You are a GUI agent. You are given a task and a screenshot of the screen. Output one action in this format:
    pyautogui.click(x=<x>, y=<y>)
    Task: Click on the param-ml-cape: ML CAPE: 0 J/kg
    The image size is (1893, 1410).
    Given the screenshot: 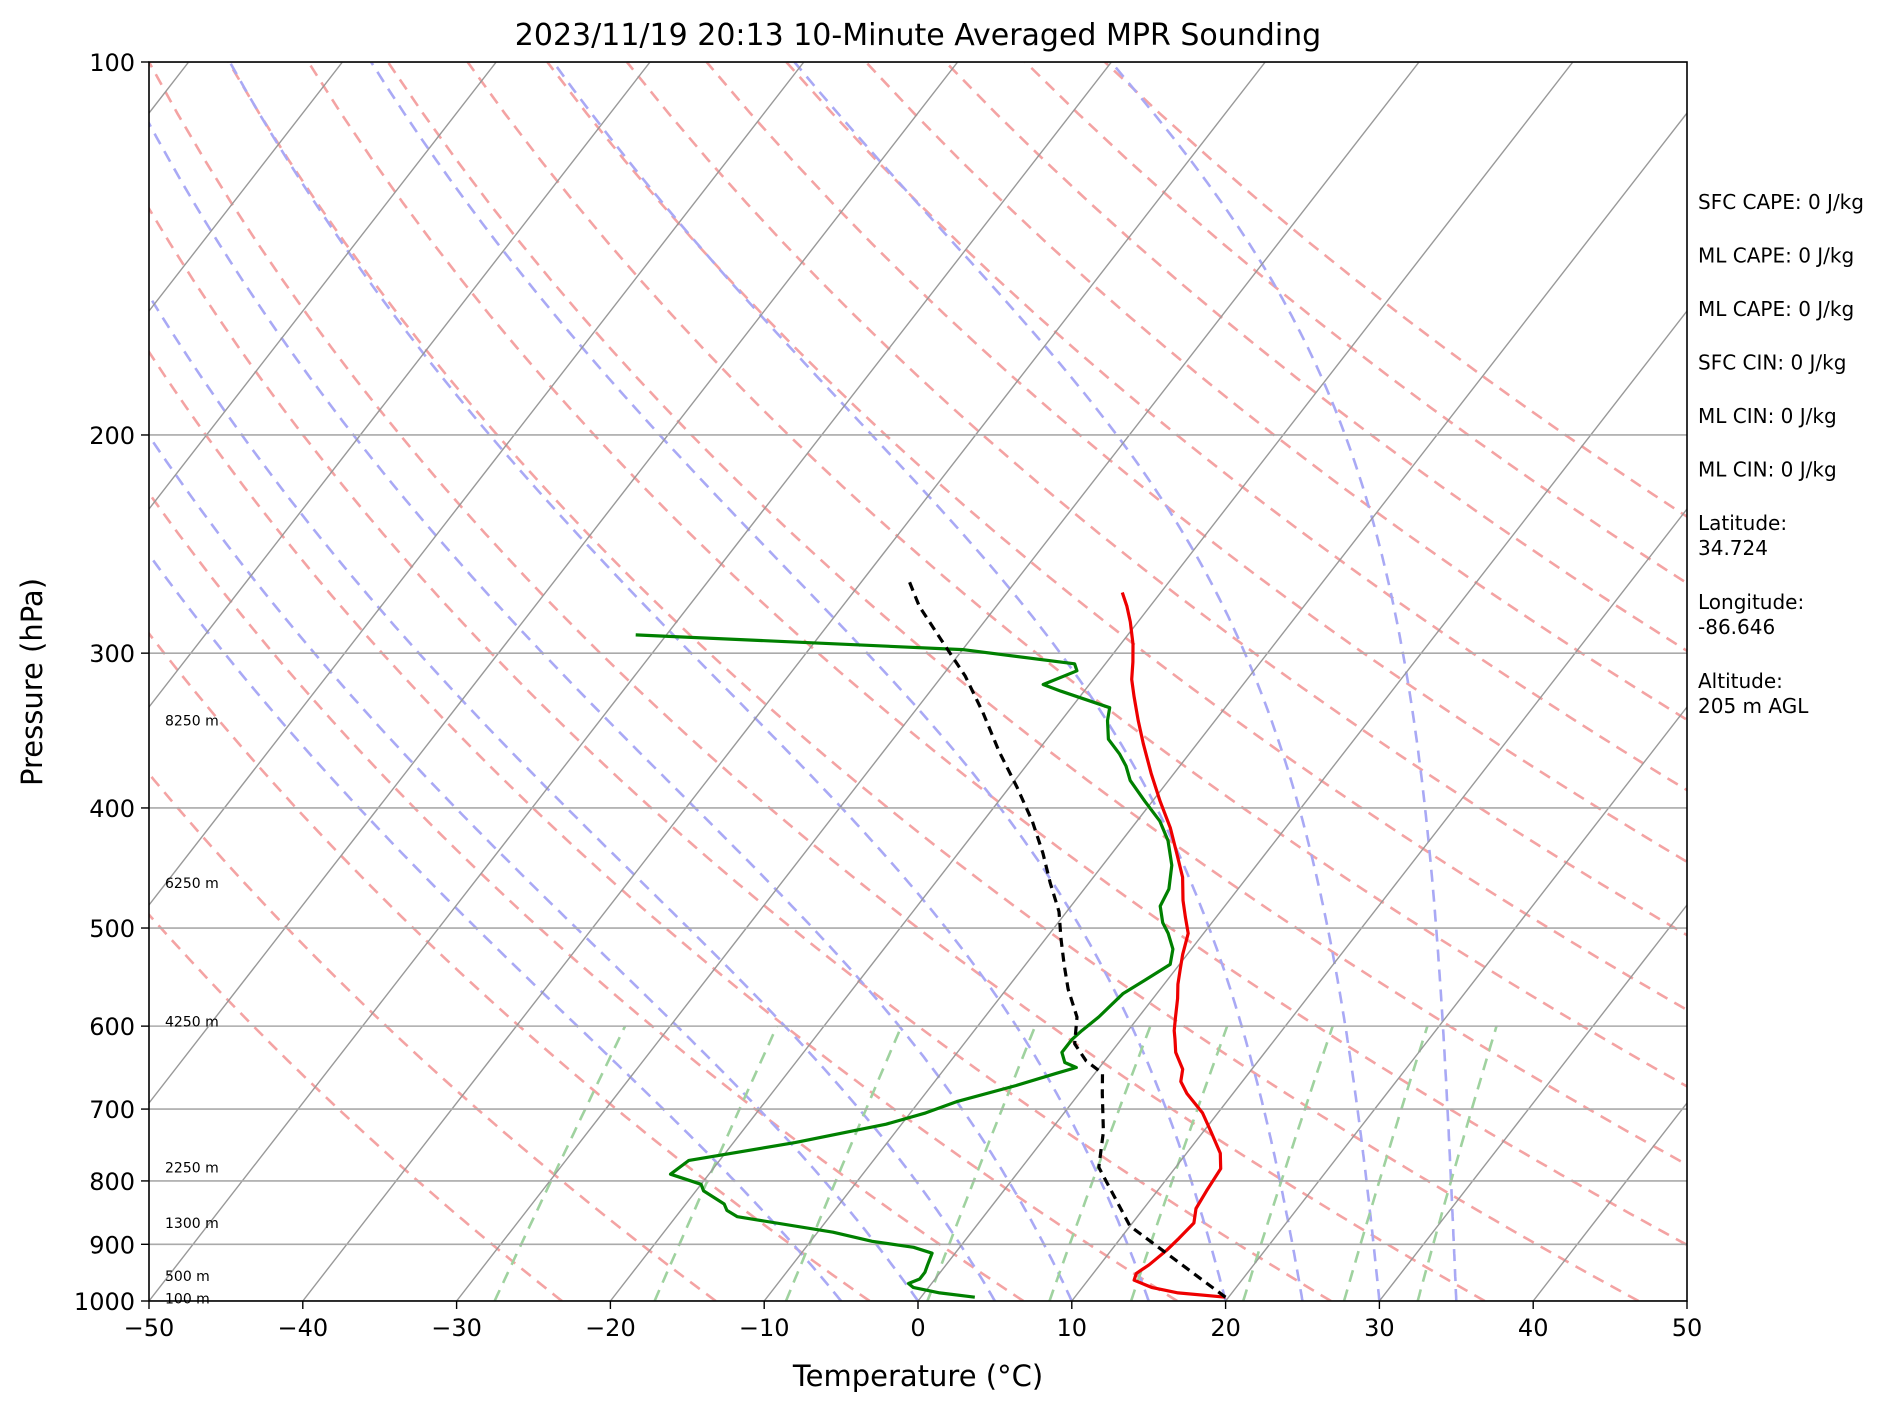 What is the action you would take?
    pyautogui.click(x=1776, y=256)
    